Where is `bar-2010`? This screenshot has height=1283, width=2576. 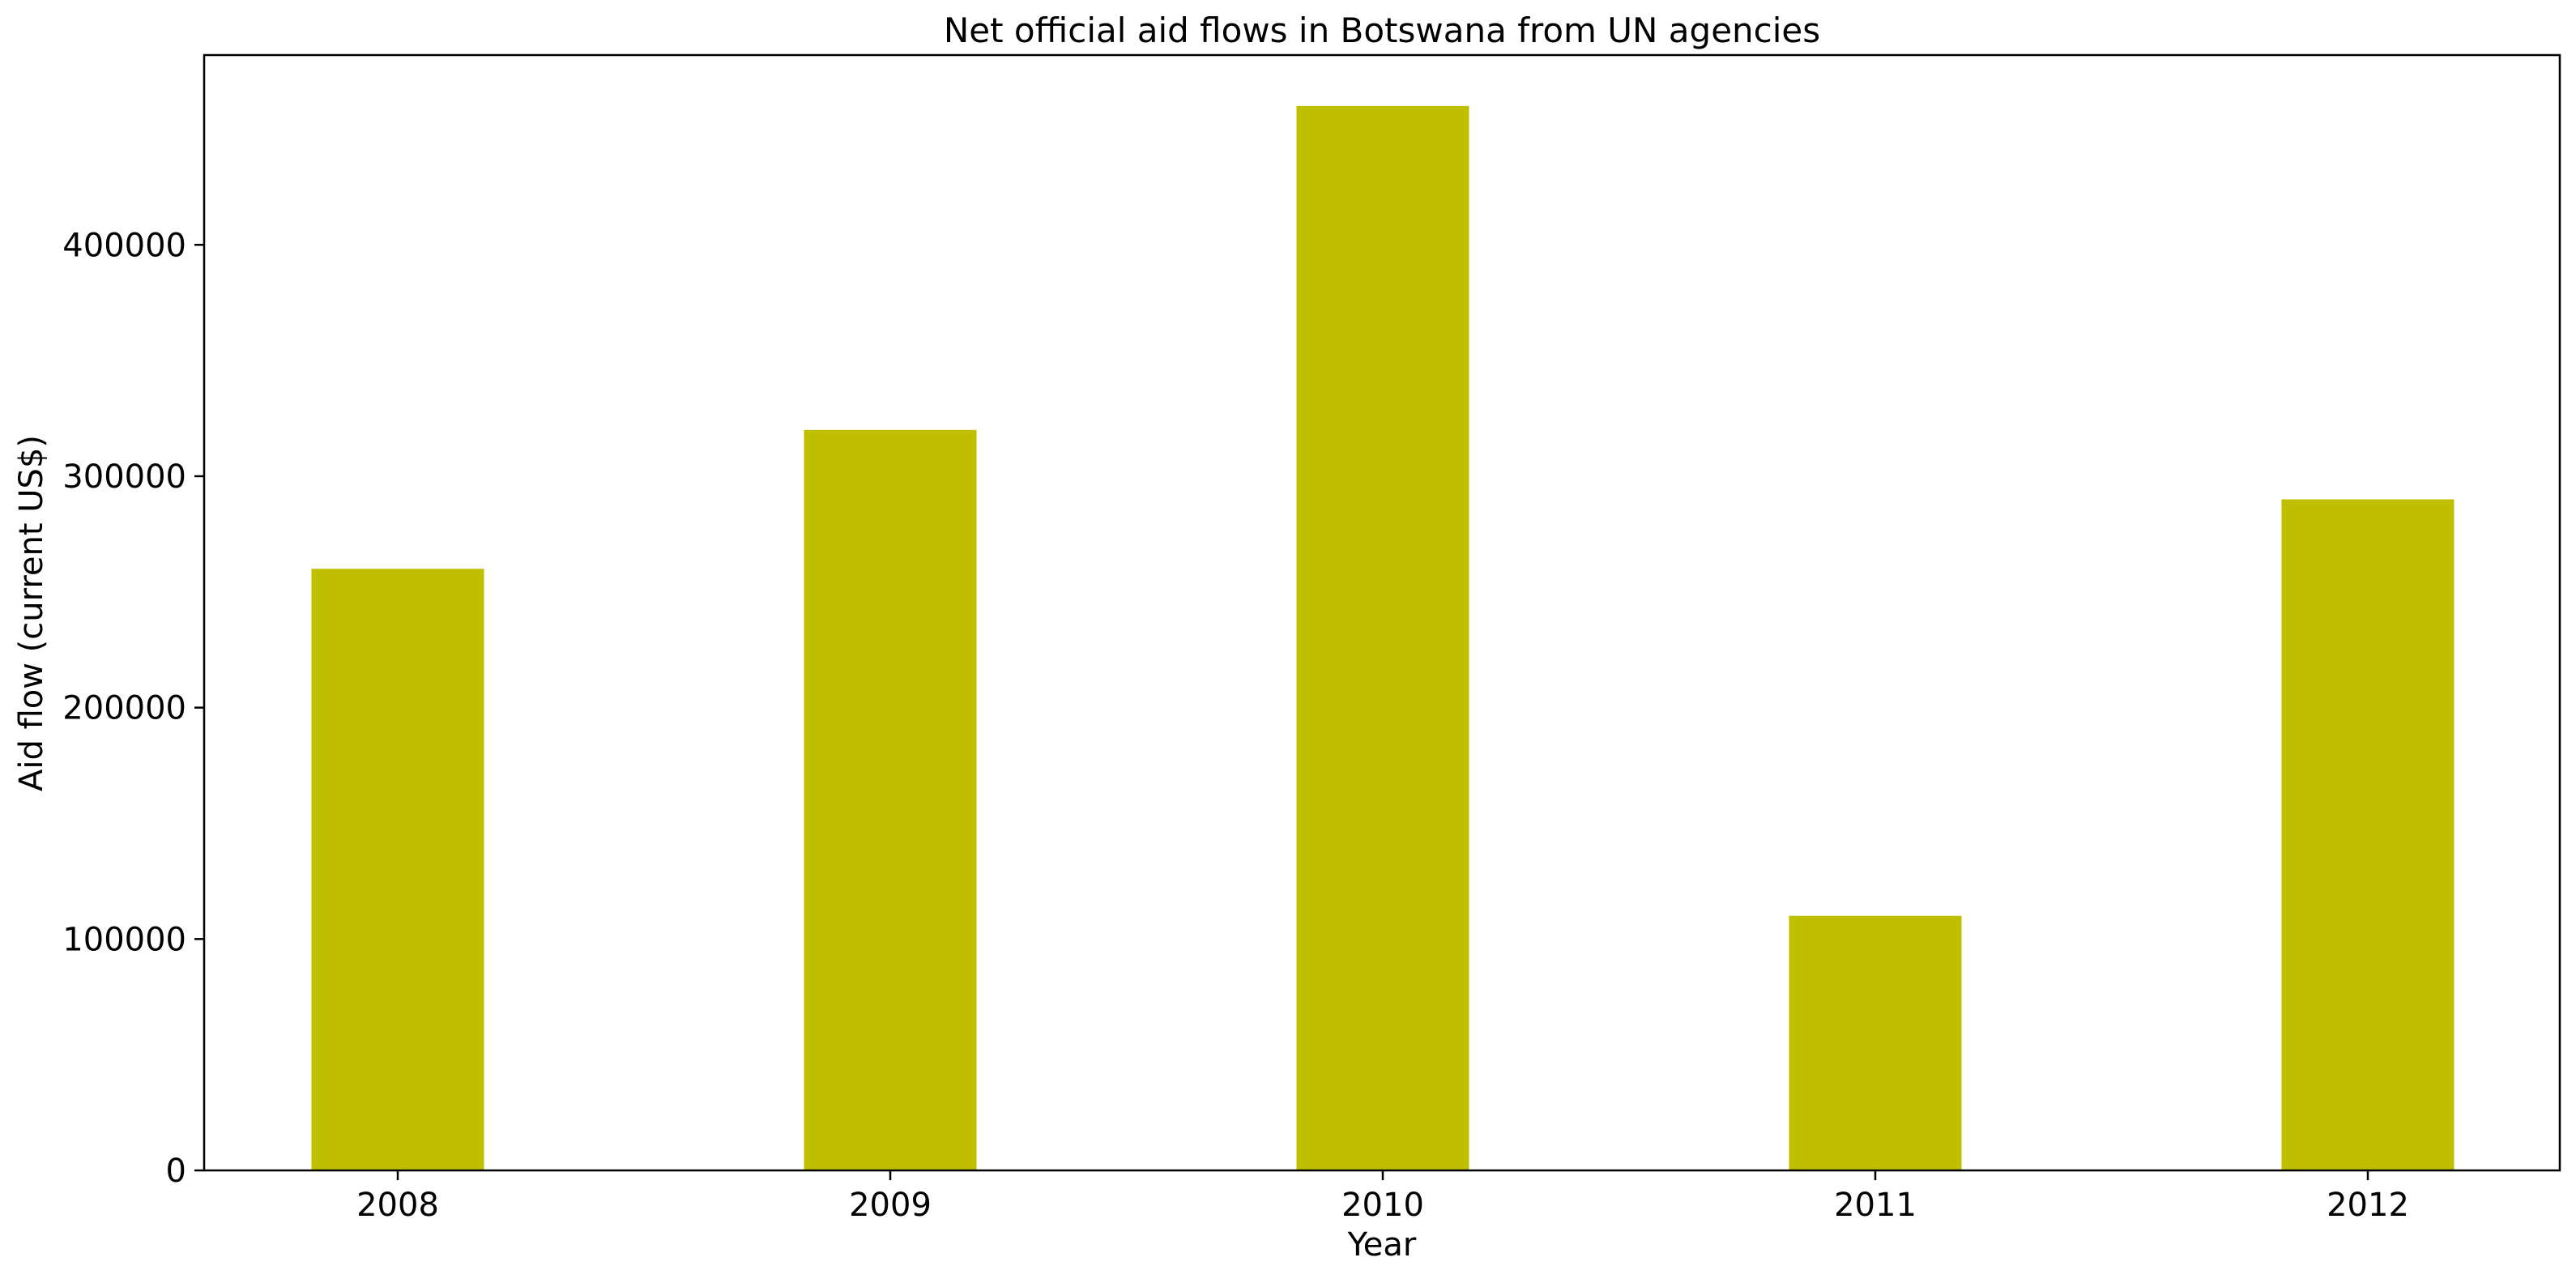
bar-2010 is located at coordinates (1383, 638).